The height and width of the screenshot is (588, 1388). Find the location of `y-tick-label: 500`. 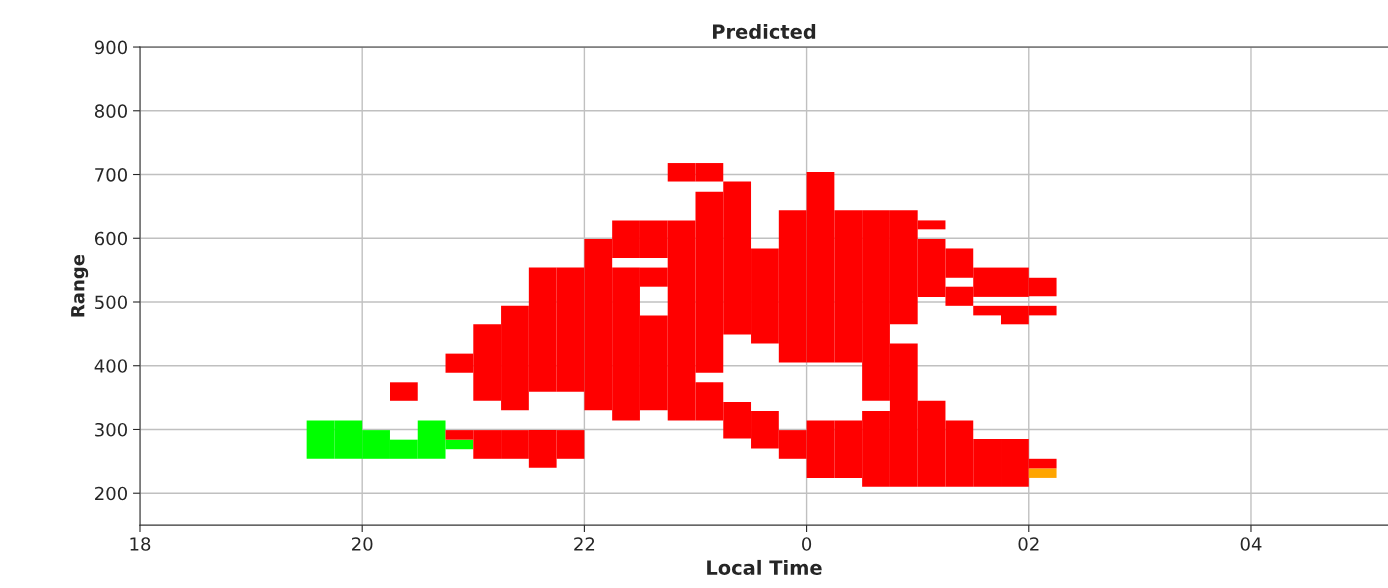

y-tick-label: 500 is located at coordinates (111, 302).